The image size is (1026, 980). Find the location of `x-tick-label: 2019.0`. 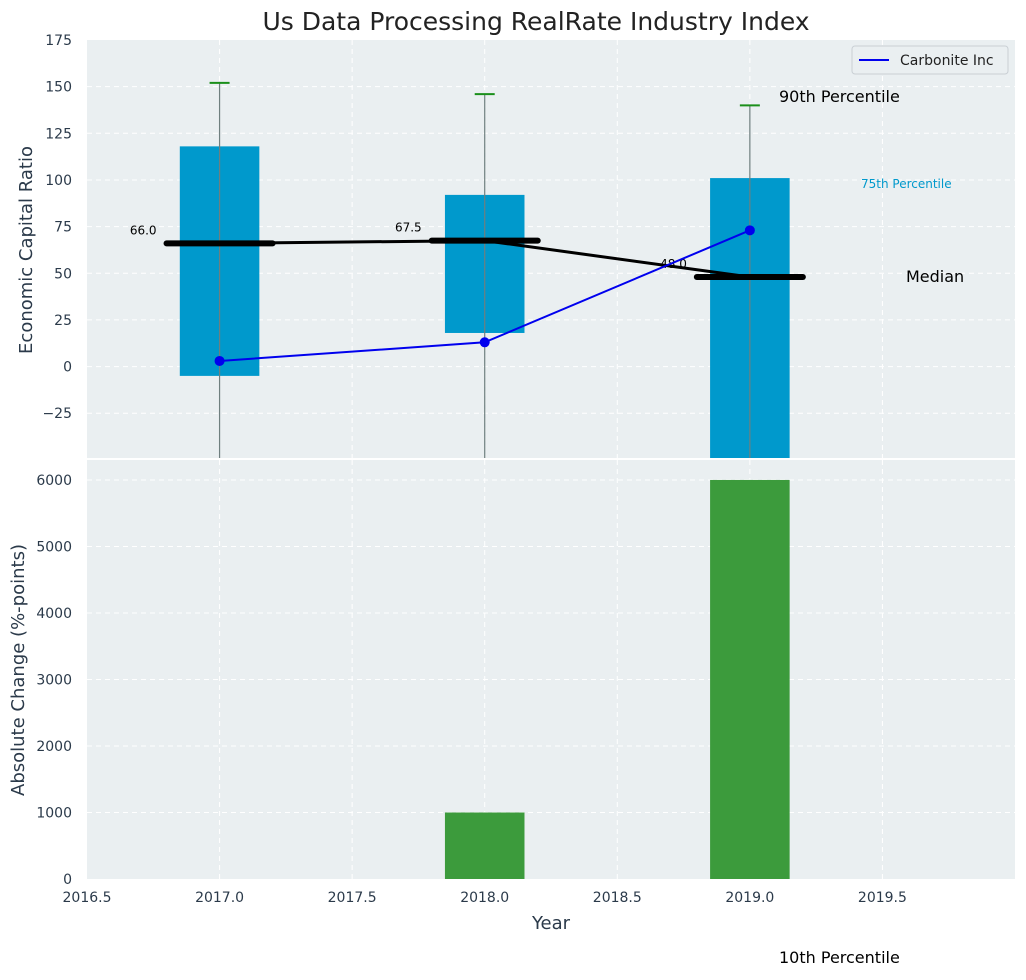

x-tick-label: 2019.0 is located at coordinates (749, 898).